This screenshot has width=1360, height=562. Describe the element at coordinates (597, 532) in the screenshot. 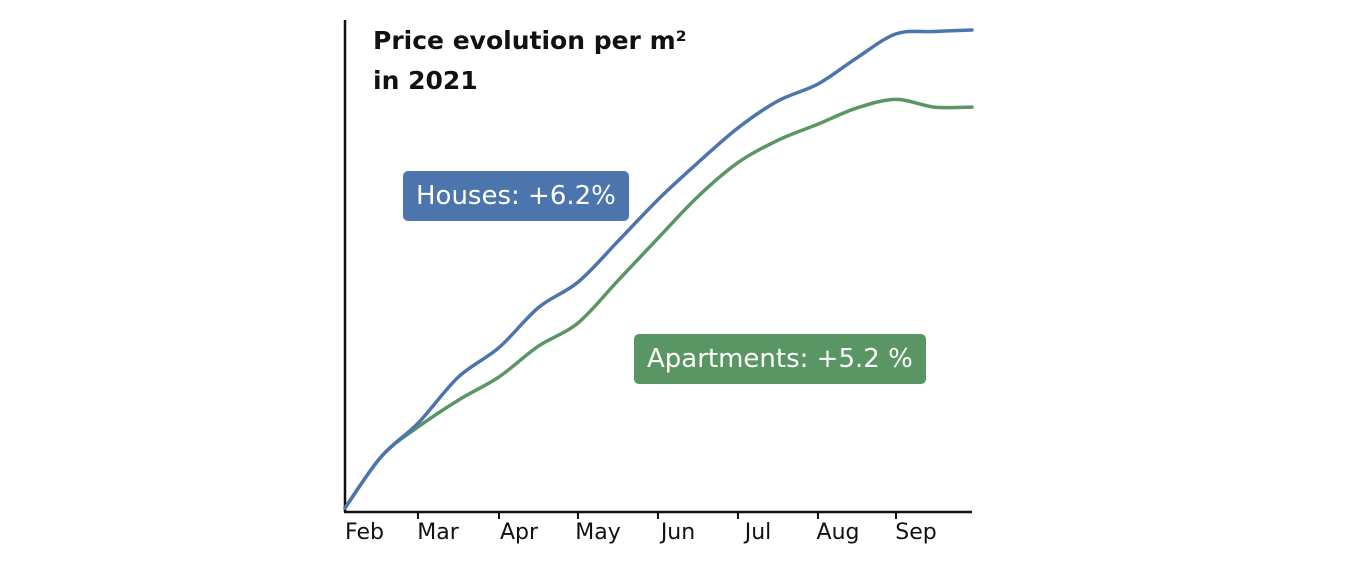

I see `x-tick-label: May` at that location.